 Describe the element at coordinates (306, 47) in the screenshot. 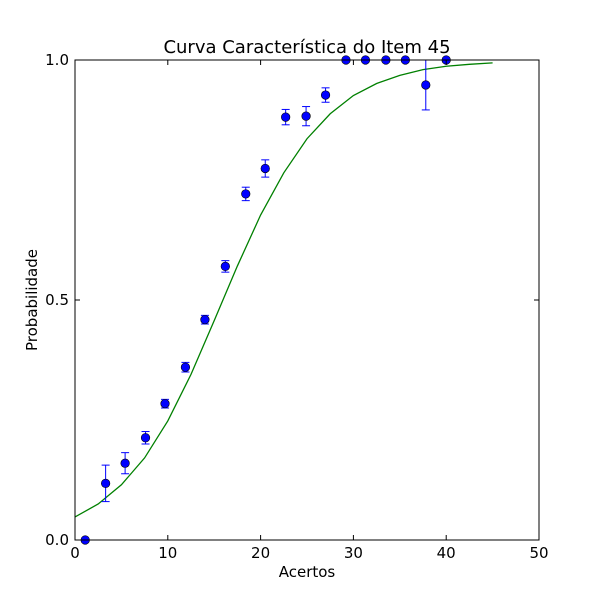

I see `chart-title: Curva Característica do Item 45` at that location.